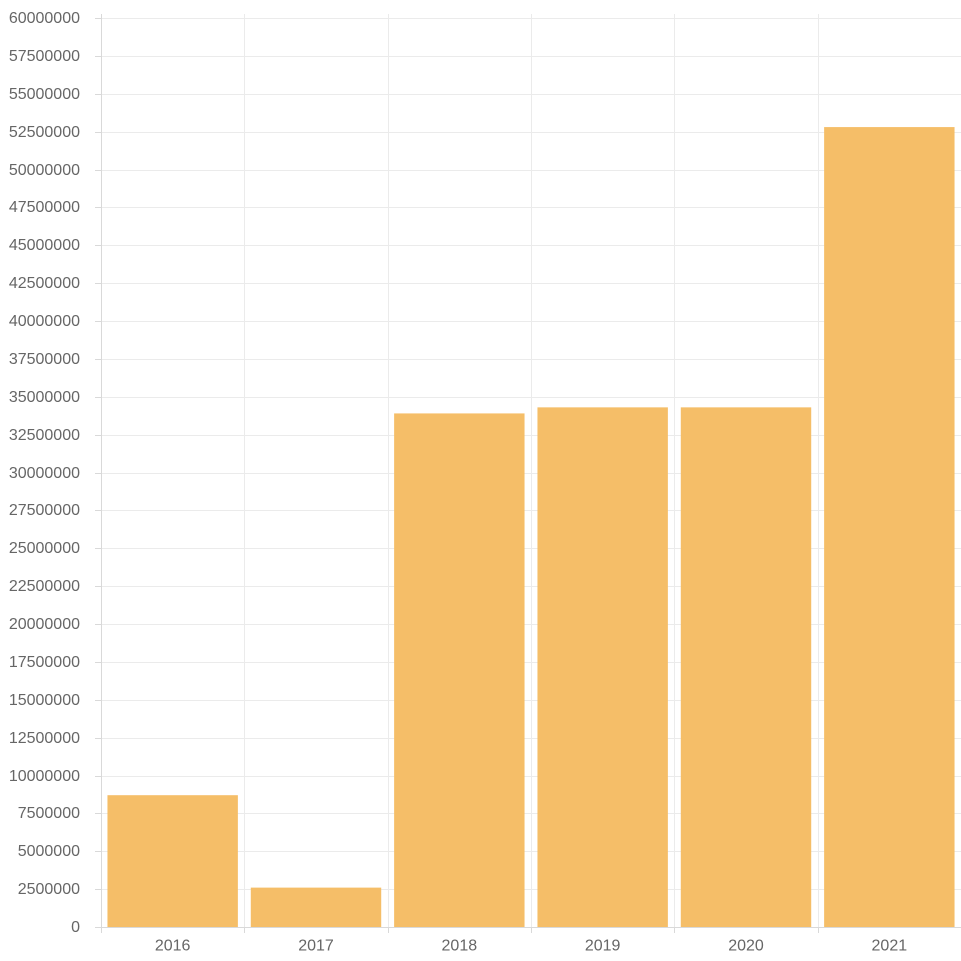 The image size is (961, 961). Describe the element at coordinates (75, 927) in the screenshot. I see `y-tick-label: 0` at that location.